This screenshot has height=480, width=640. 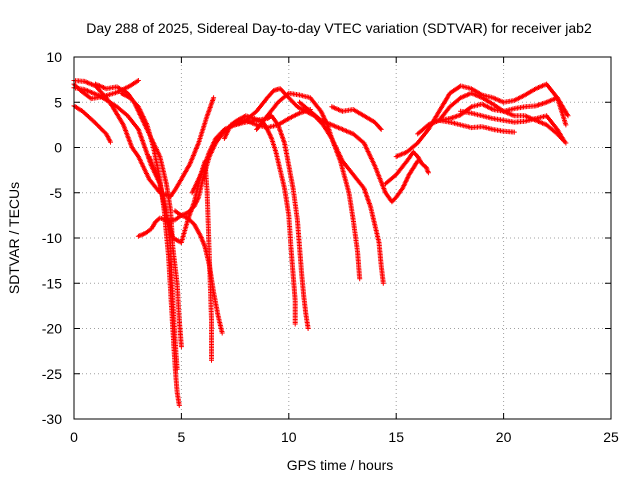 I want to click on y-tick-label: -30, so click(x=52, y=419).